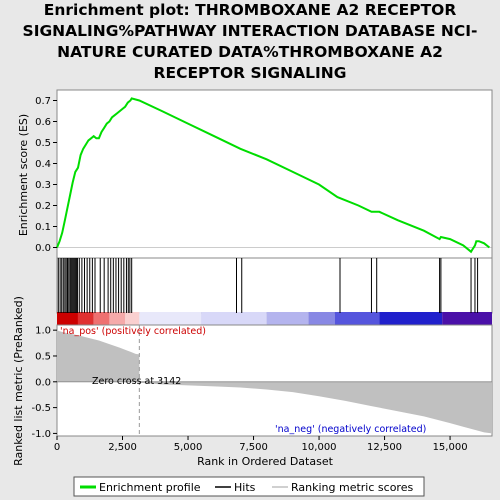 Image resolution: width=500 pixels, height=500 pixels. Describe the element at coordinates (43, 331) in the screenshot. I see `rank-ytick-label: 1.0` at that location.